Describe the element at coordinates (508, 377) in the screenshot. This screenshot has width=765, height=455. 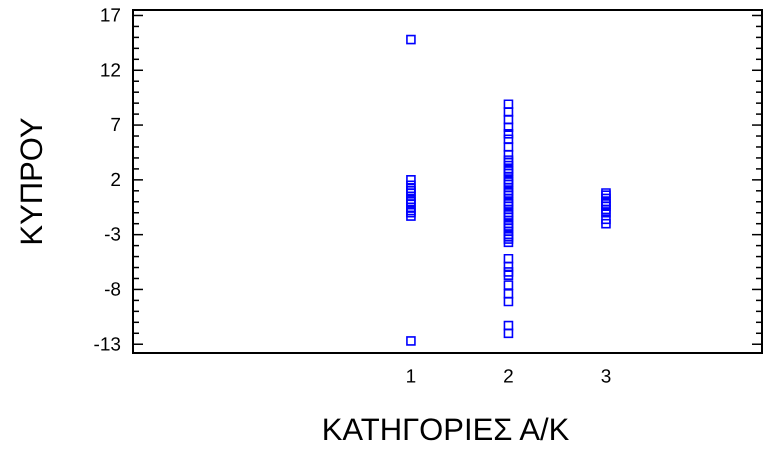
I see `x-tick-label: 2` at that location.